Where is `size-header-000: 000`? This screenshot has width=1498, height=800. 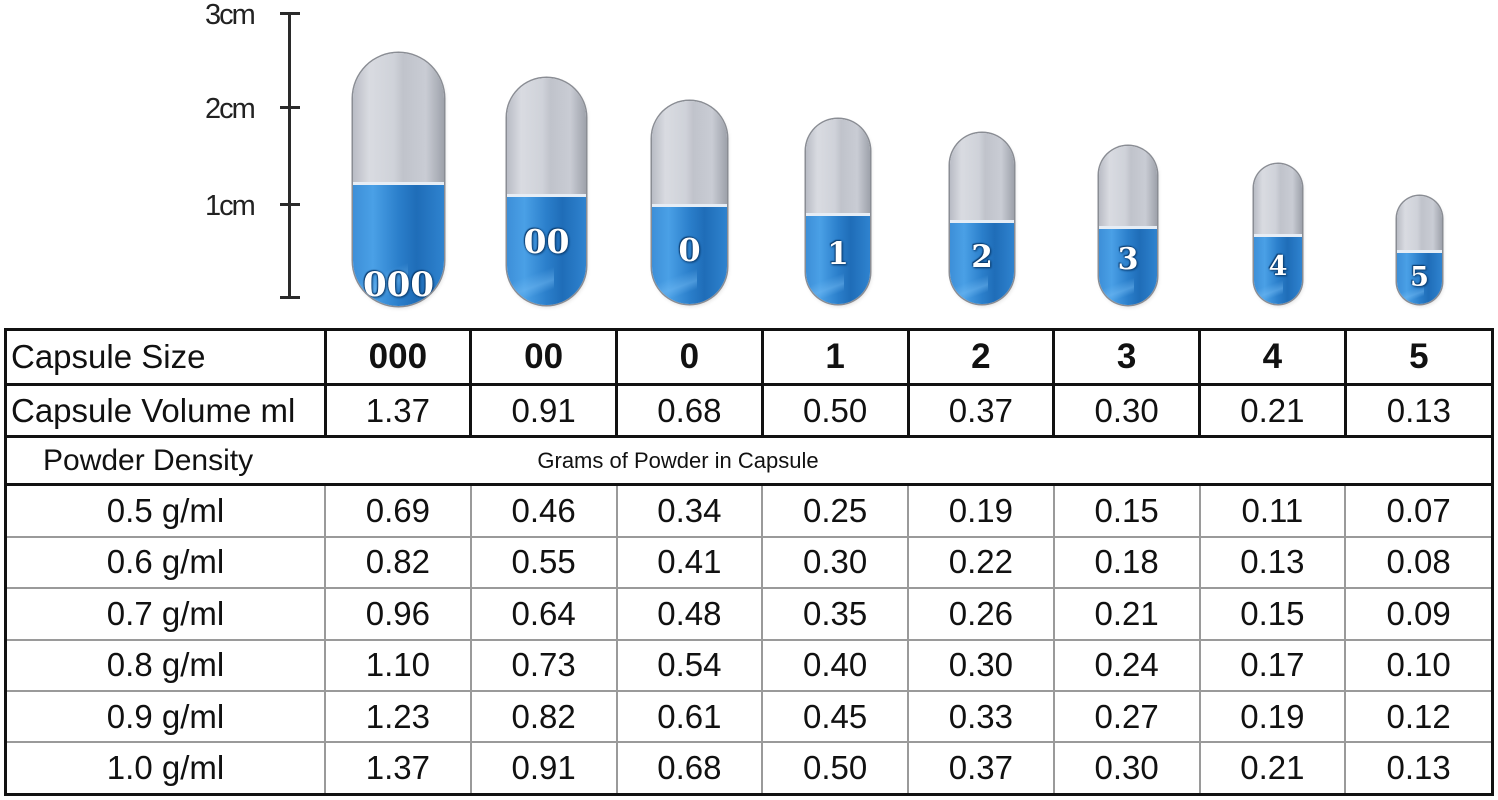 size-header-000: 000 is located at coordinates (398, 359).